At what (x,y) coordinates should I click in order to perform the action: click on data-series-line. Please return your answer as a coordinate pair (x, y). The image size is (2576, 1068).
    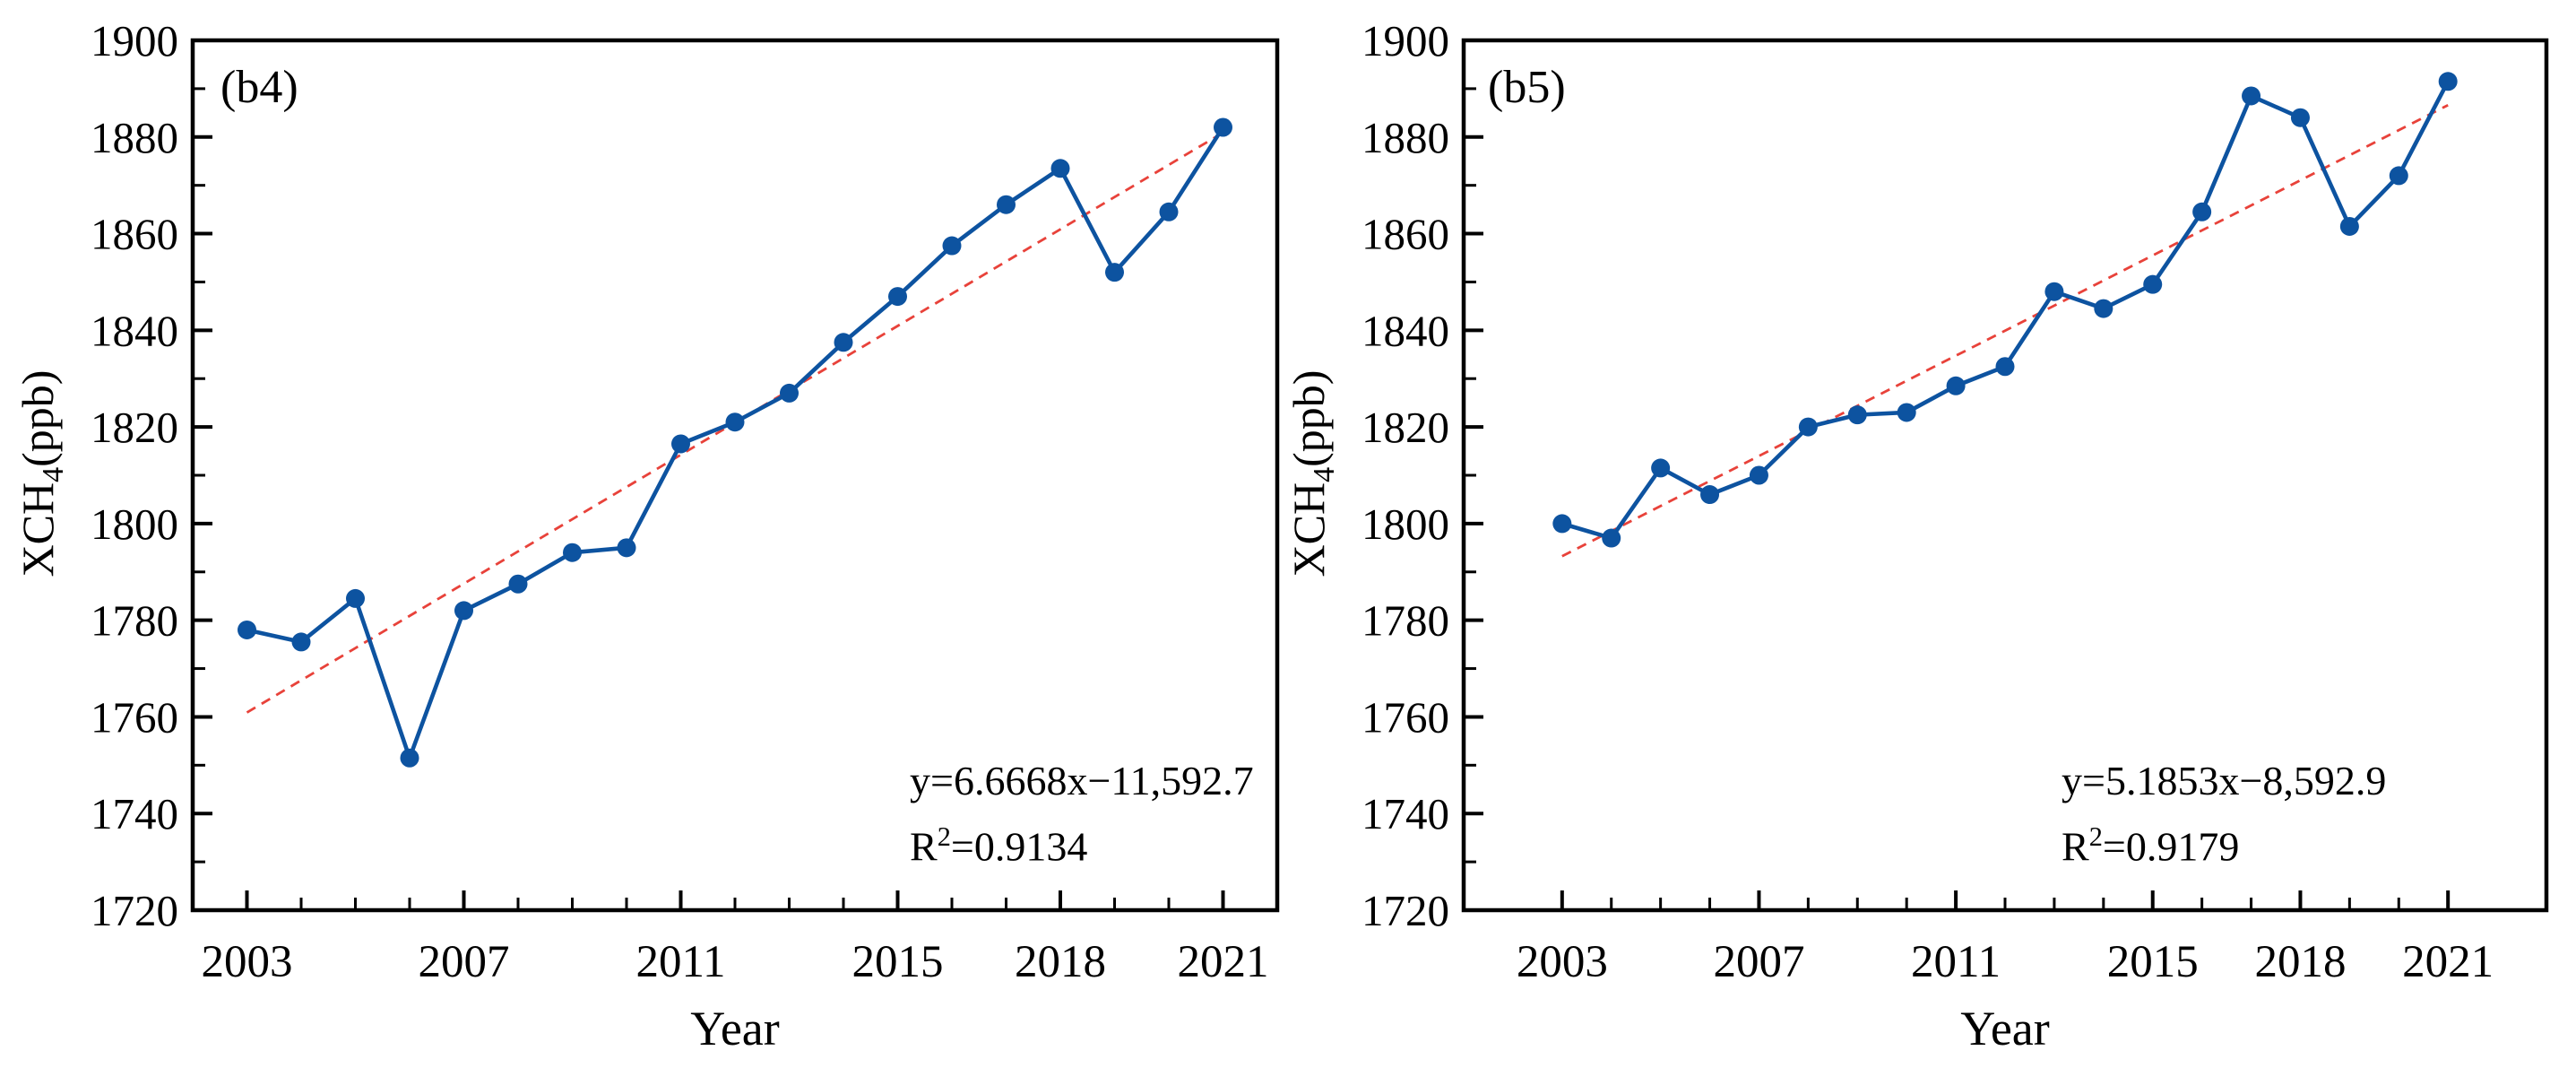
    Looking at the image, I should click on (2006, 310).